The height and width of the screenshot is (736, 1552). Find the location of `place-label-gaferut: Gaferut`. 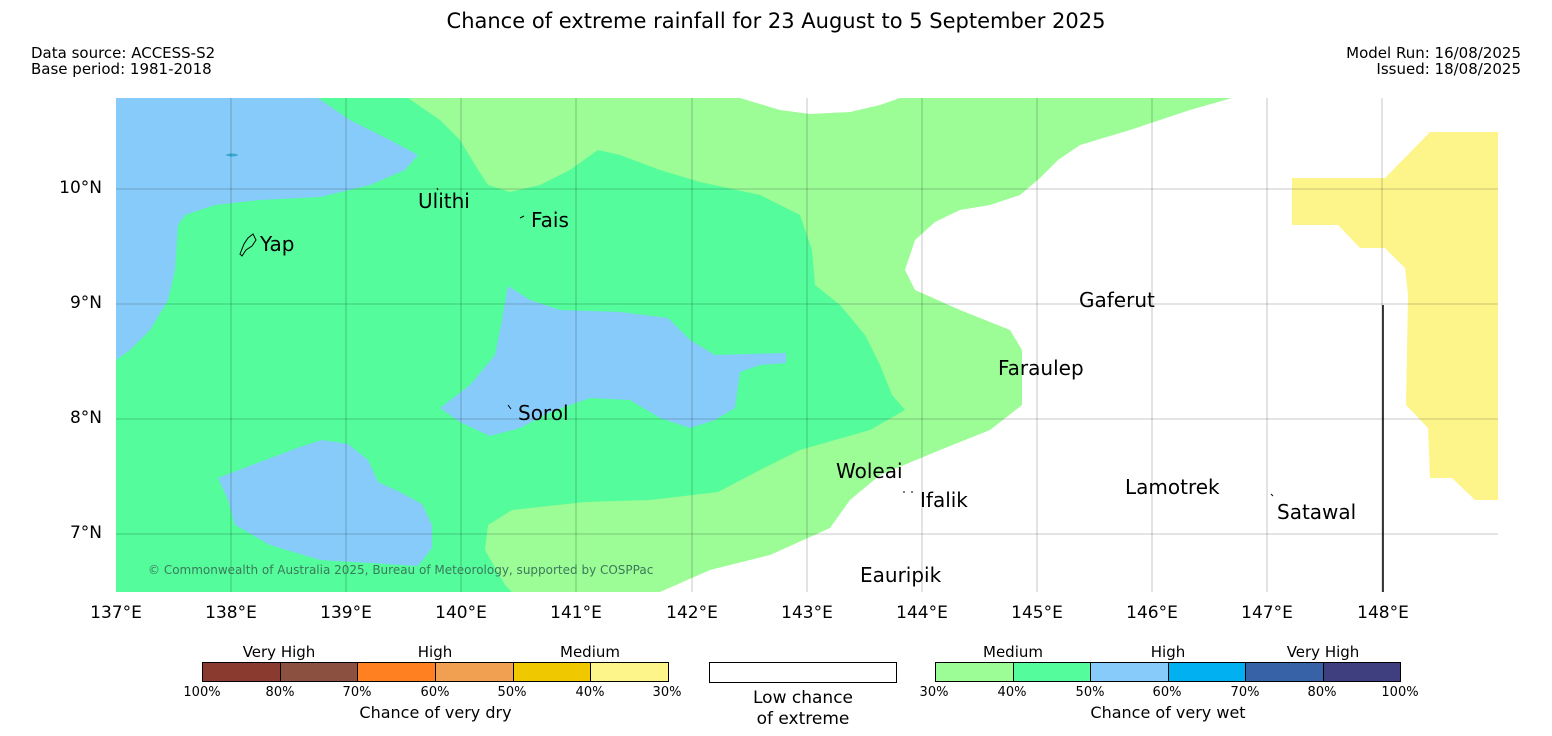

place-label-gaferut: Gaferut is located at coordinates (1117, 300).